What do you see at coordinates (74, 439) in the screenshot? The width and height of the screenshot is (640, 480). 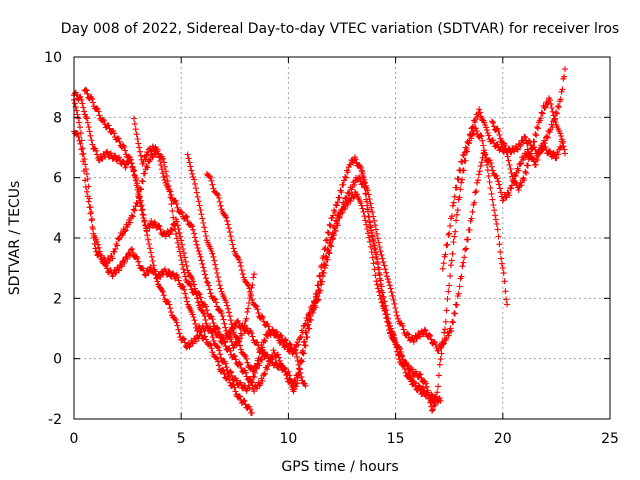 I see `x-tick-label: 0` at bounding box center [74, 439].